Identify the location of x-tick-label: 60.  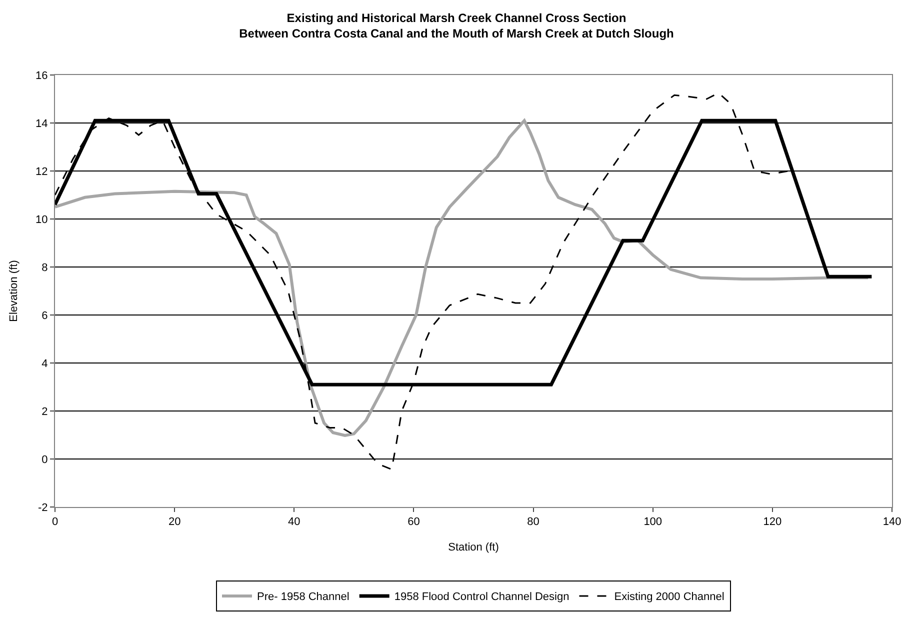
(414, 522).